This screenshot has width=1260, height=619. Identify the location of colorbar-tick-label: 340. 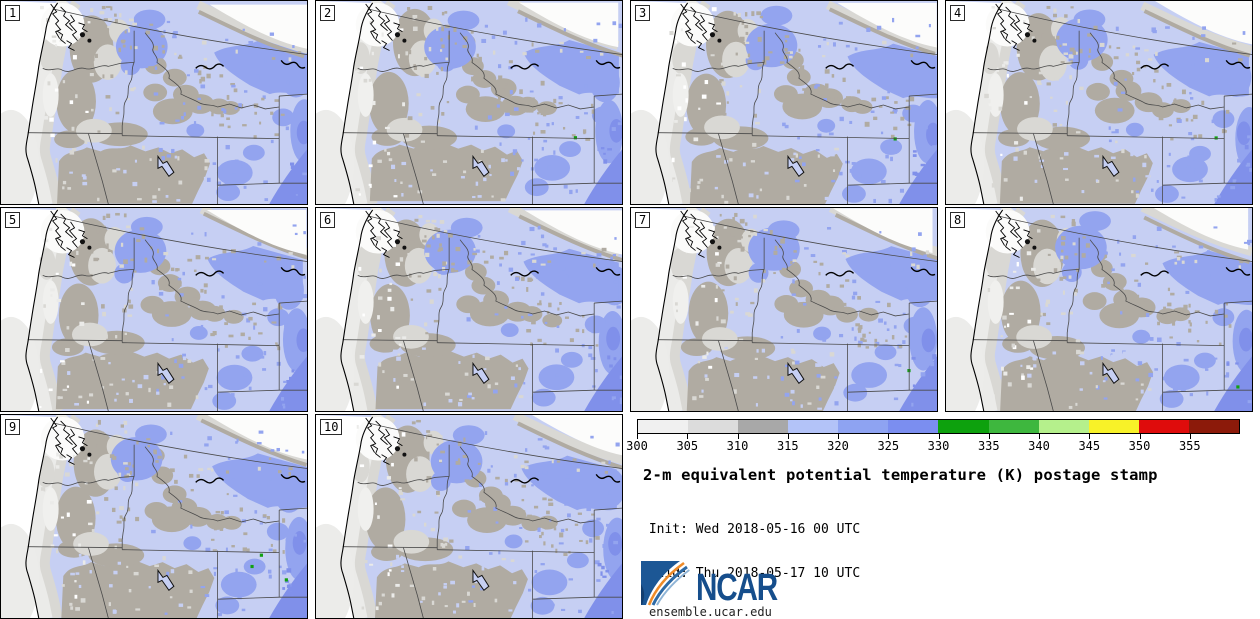
(1039, 446).